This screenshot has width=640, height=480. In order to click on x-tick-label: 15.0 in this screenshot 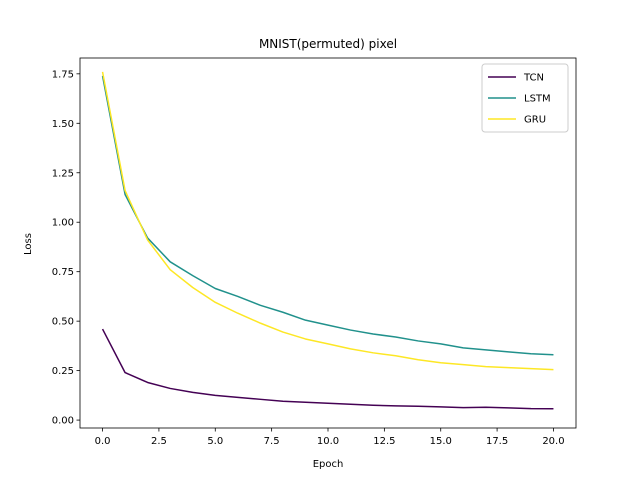, I will do `click(441, 441)`.